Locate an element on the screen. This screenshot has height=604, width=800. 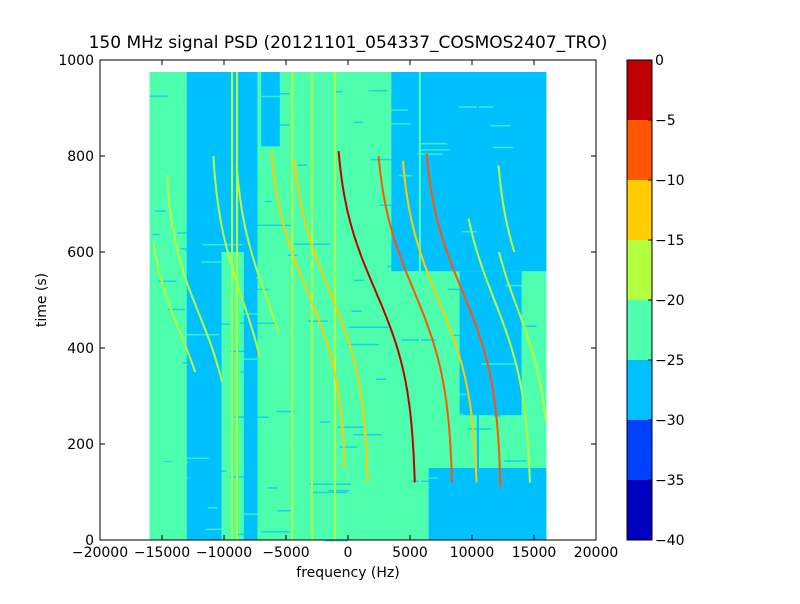
y-tick-label: 800 is located at coordinates (80, 157).